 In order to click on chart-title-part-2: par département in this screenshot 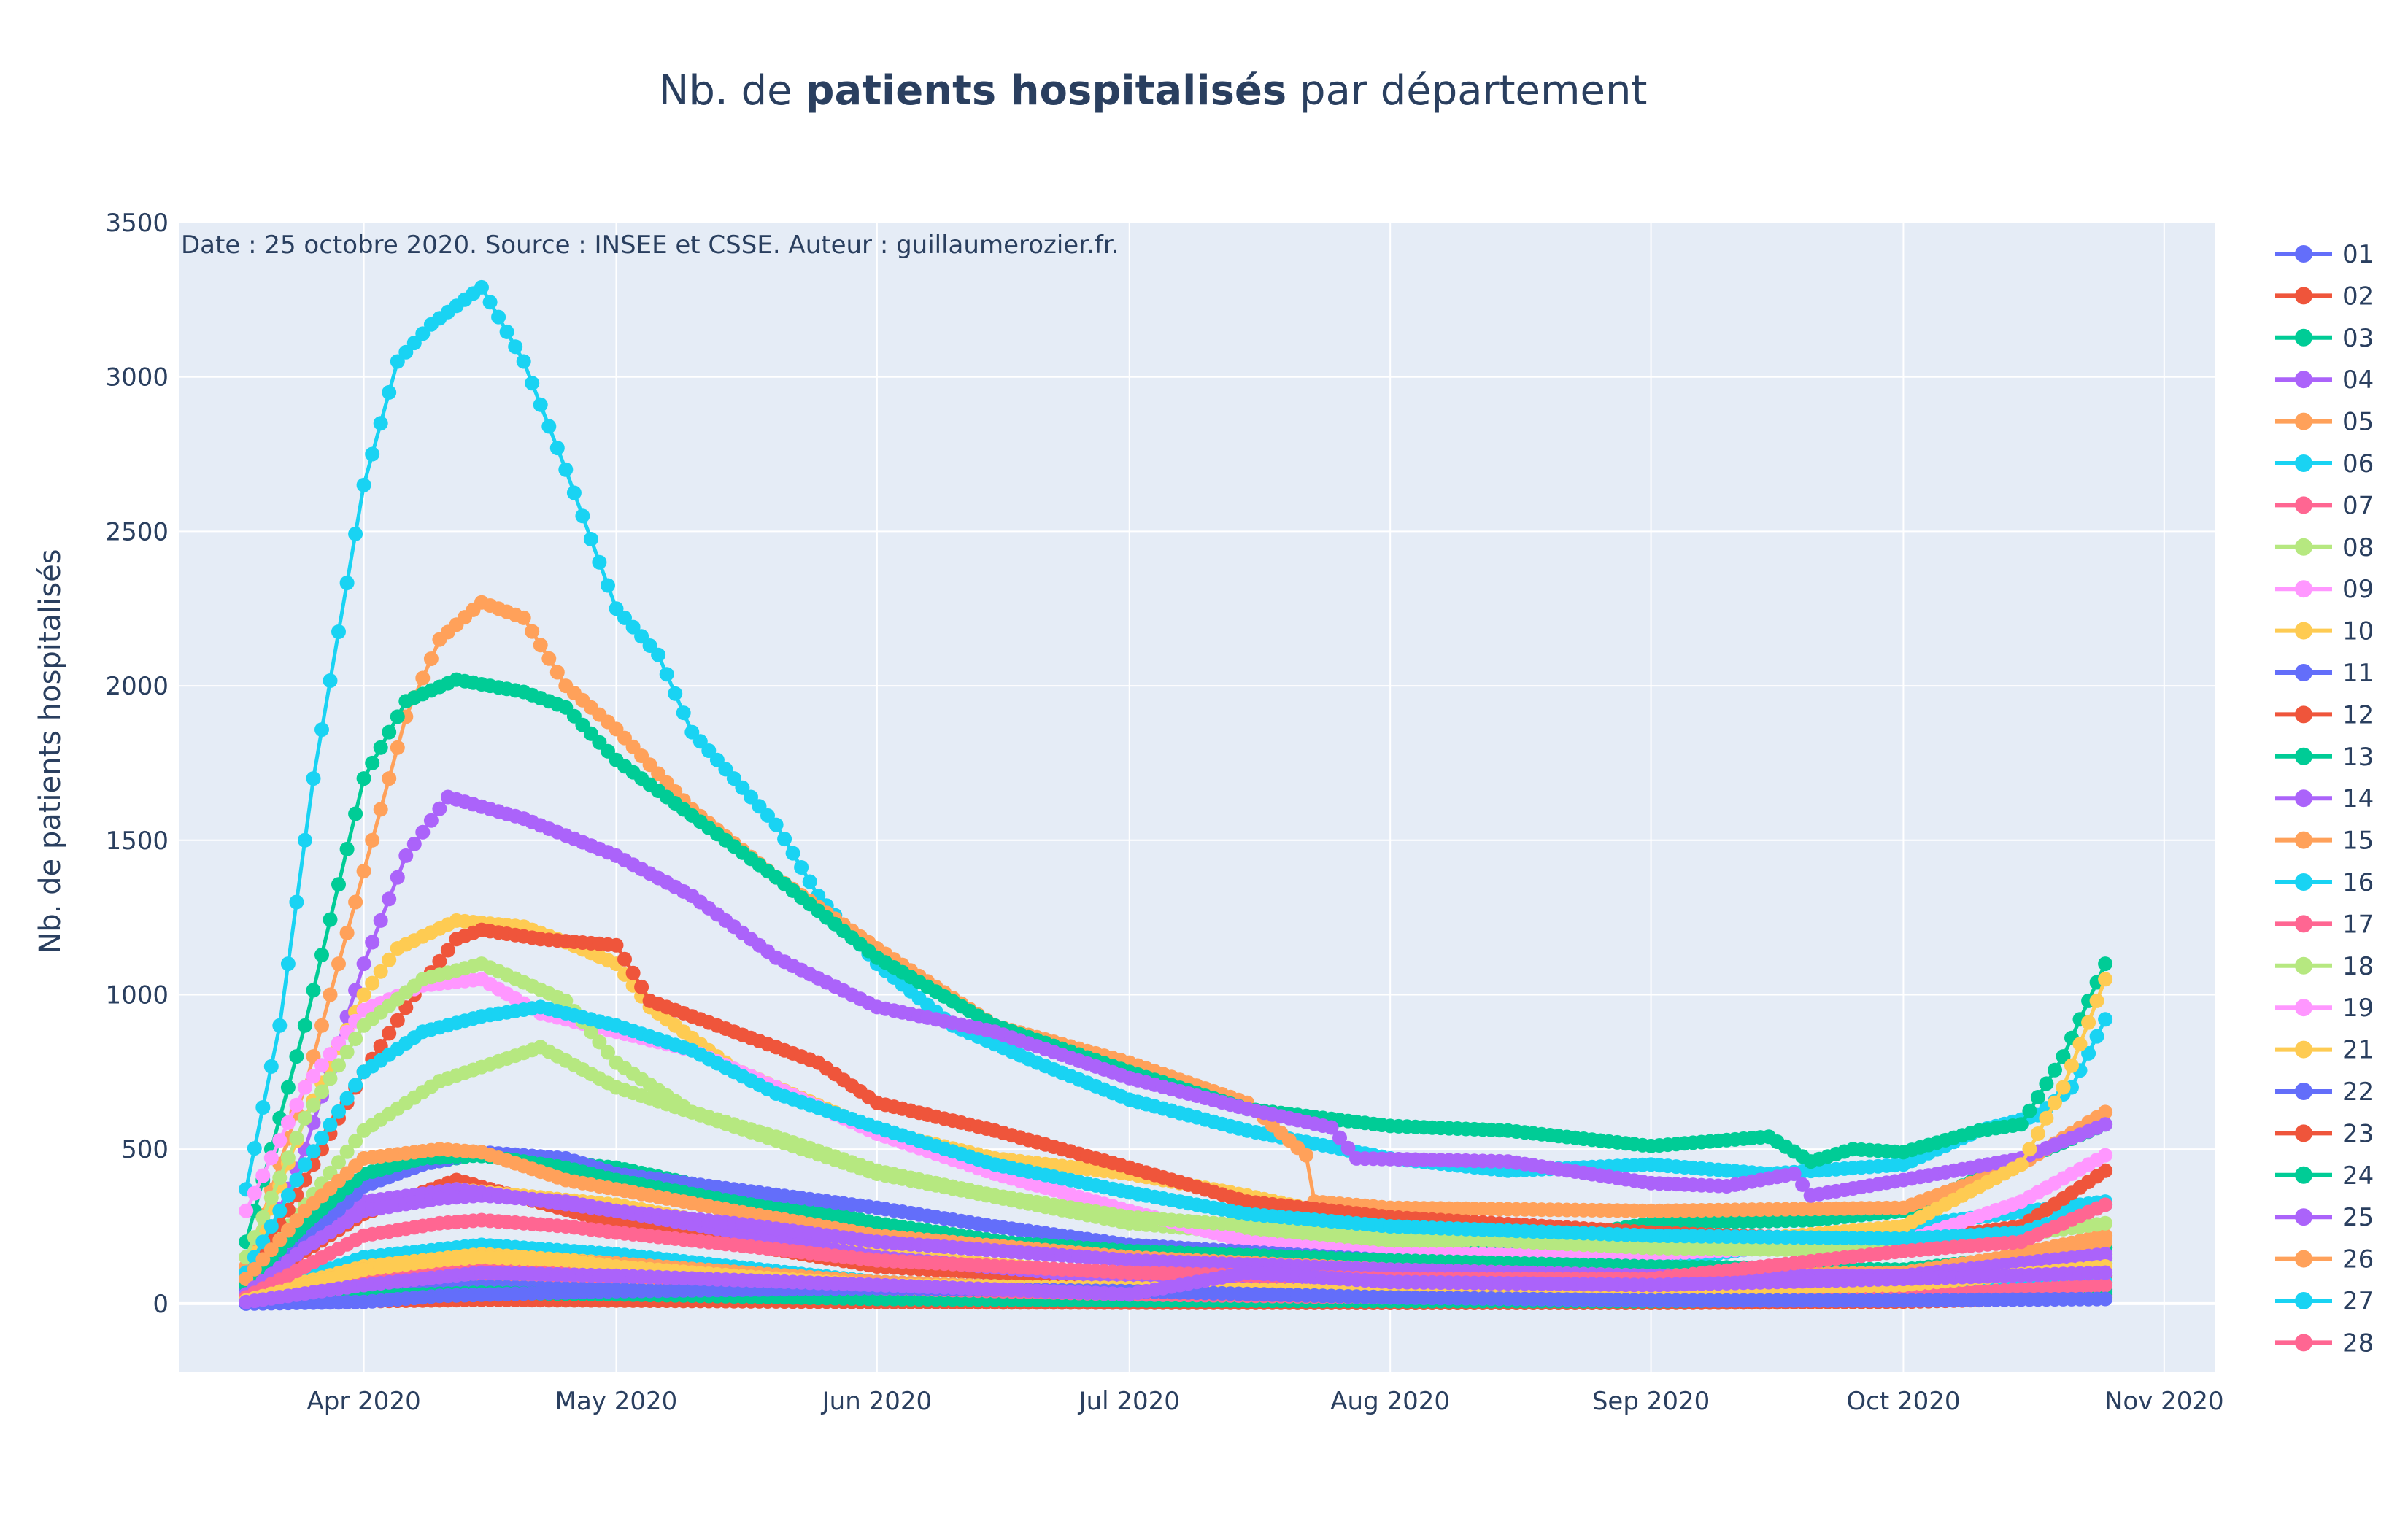, I will do `click(1466, 91)`.